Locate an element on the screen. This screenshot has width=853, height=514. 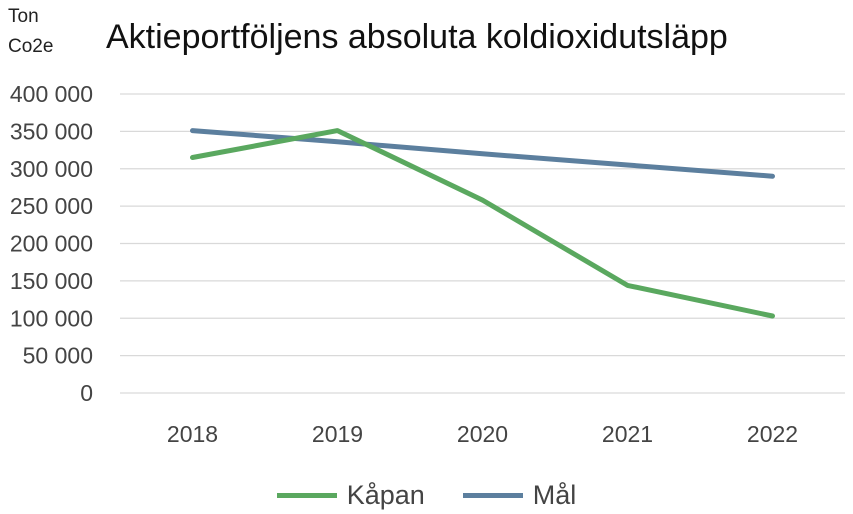
x-tick-label: 2022 is located at coordinates (772, 434).